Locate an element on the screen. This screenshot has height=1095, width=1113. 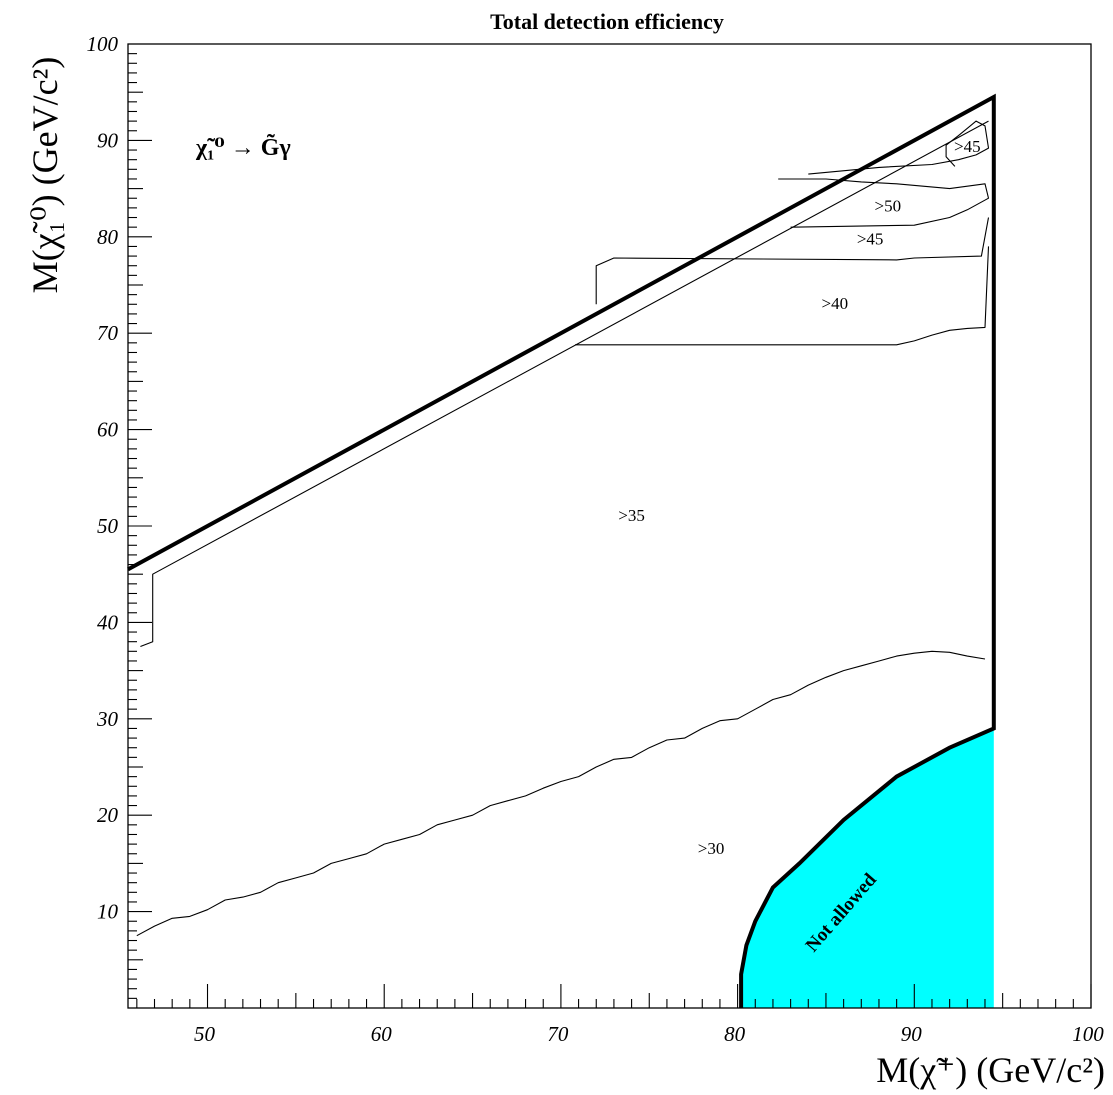
x-tick-label: 60 is located at coordinates (382, 1034).